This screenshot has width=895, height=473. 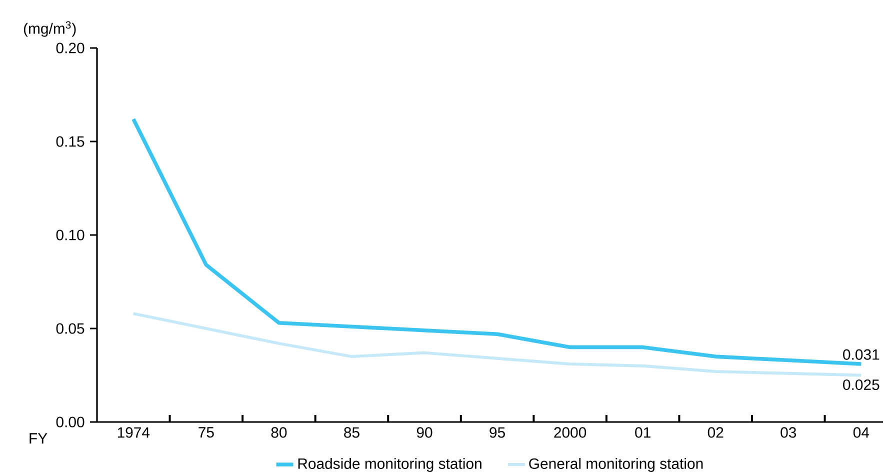 I want to click on x-tick-label: 04, so click(x=861, y=432).